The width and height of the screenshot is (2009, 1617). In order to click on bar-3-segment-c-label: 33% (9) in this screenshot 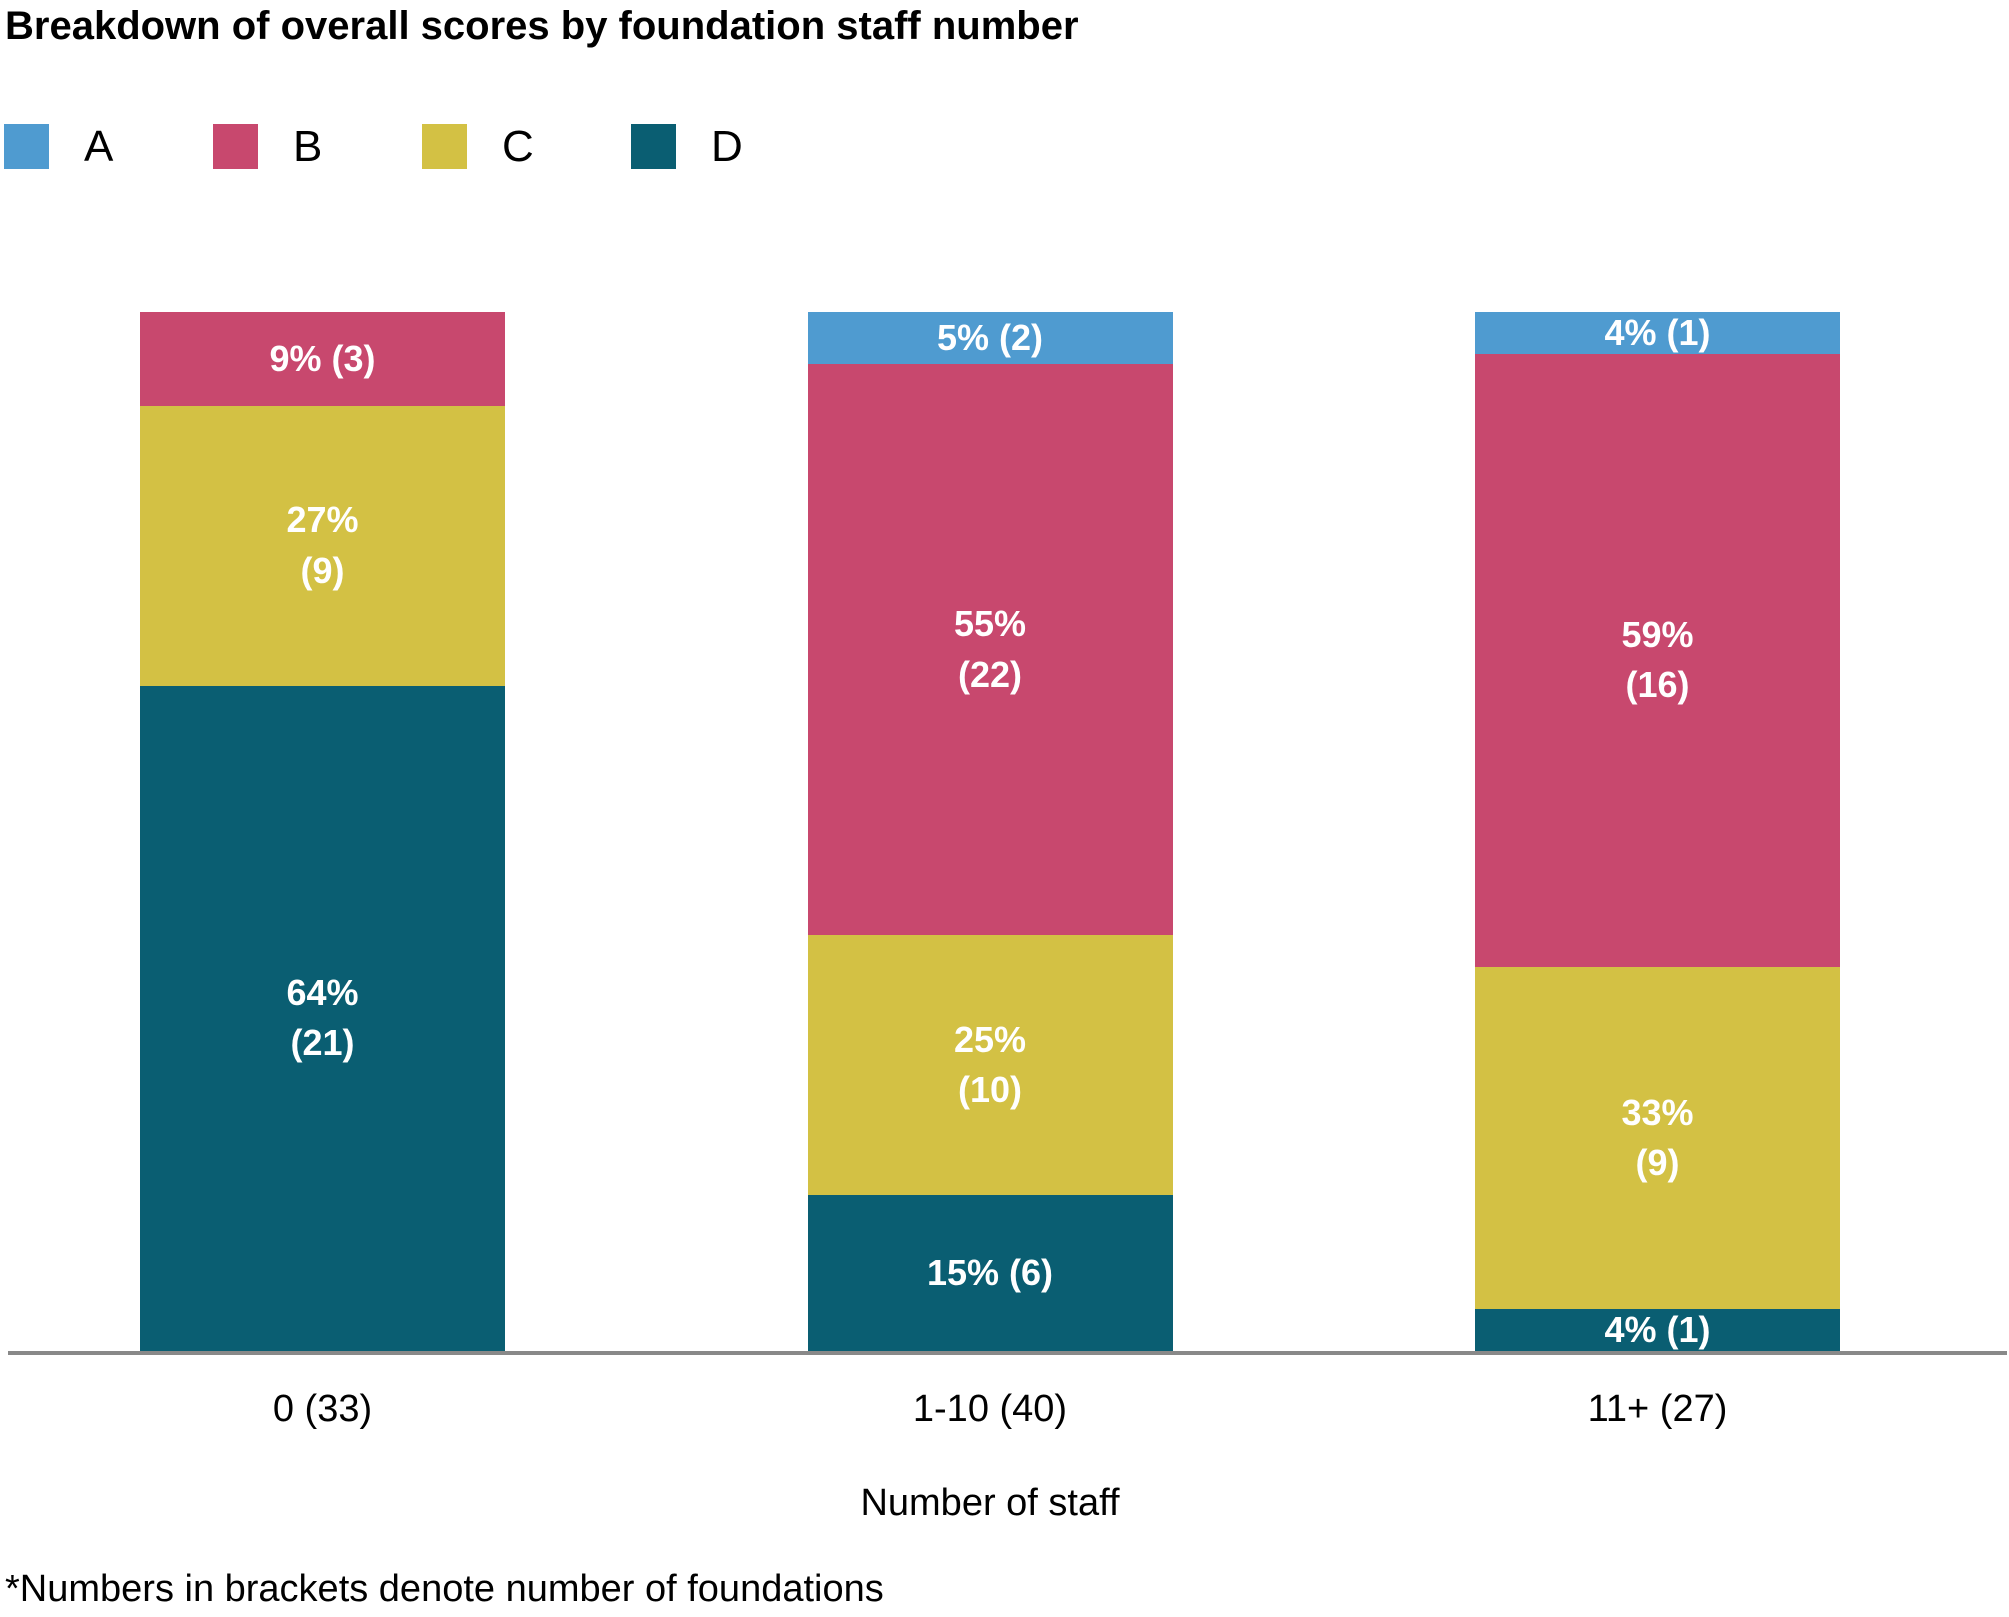, I will do `click(1657, 1137)`.